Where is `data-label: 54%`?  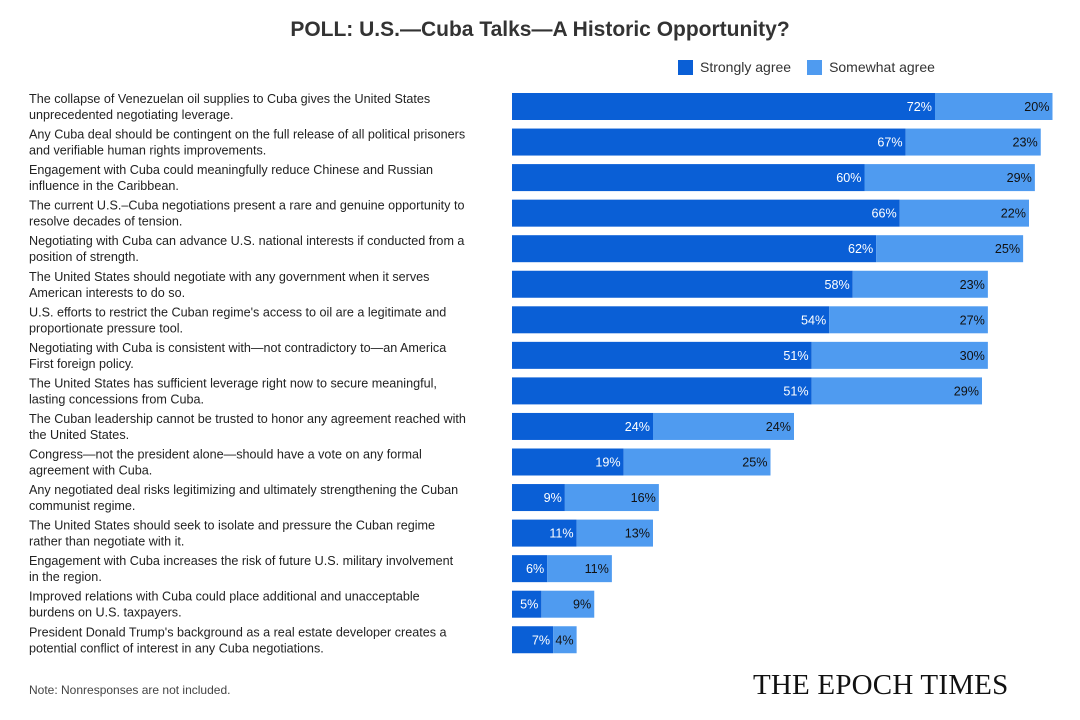 data-label: 54% is located at coordinates (813, 320).